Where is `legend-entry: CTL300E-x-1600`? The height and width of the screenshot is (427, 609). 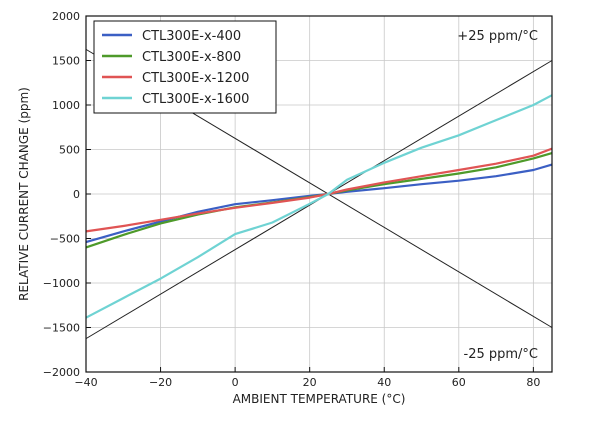 legend-entry: CTL300E-x-1600 is located at coordinates (195, 99).